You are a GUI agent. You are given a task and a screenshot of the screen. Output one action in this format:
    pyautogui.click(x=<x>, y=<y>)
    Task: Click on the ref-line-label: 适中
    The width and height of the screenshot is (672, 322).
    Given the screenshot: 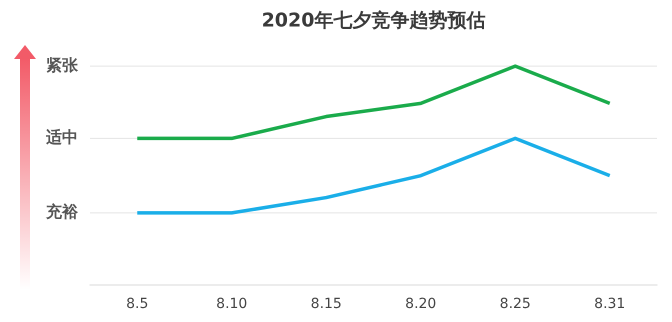 What is the action you would take?
    pyautogui.click(x=61, y=137)
    